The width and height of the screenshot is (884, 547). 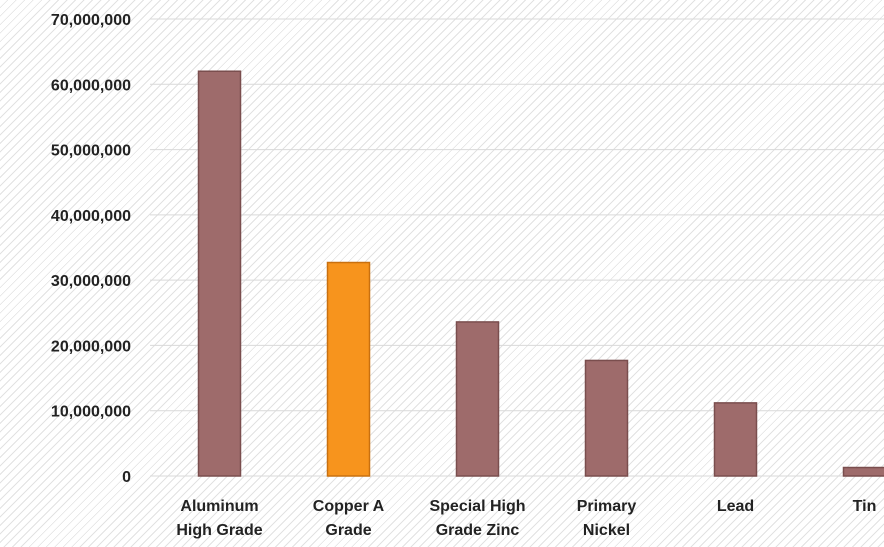 What do you see at coordinates (91, 216) in the screenshot?
I see `y-tick-label: 40,000,000` at bounding box center [91, 216].